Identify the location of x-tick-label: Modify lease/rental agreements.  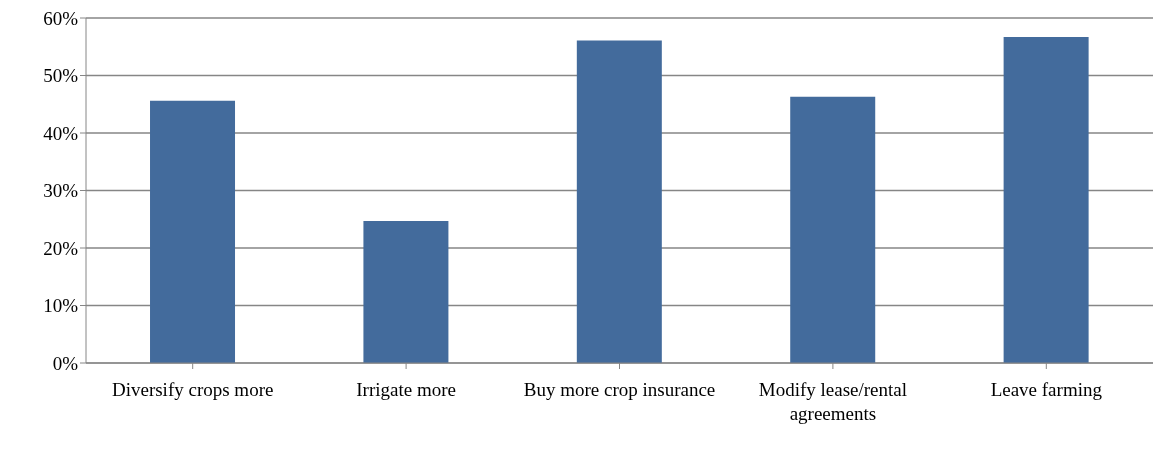
(833, 402).